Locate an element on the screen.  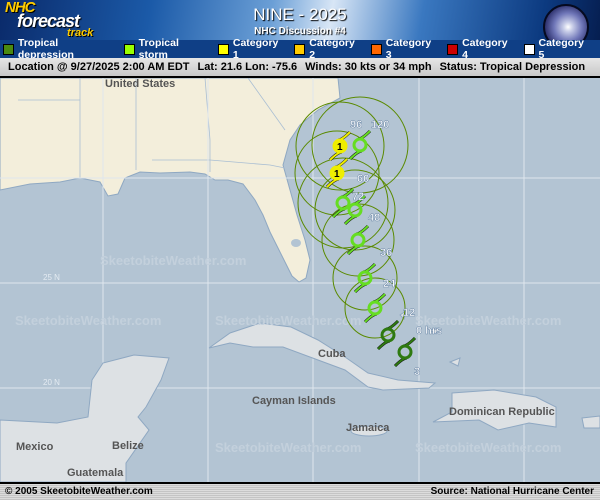
legend-item: Category 3 is located at coordinates (404, 49).